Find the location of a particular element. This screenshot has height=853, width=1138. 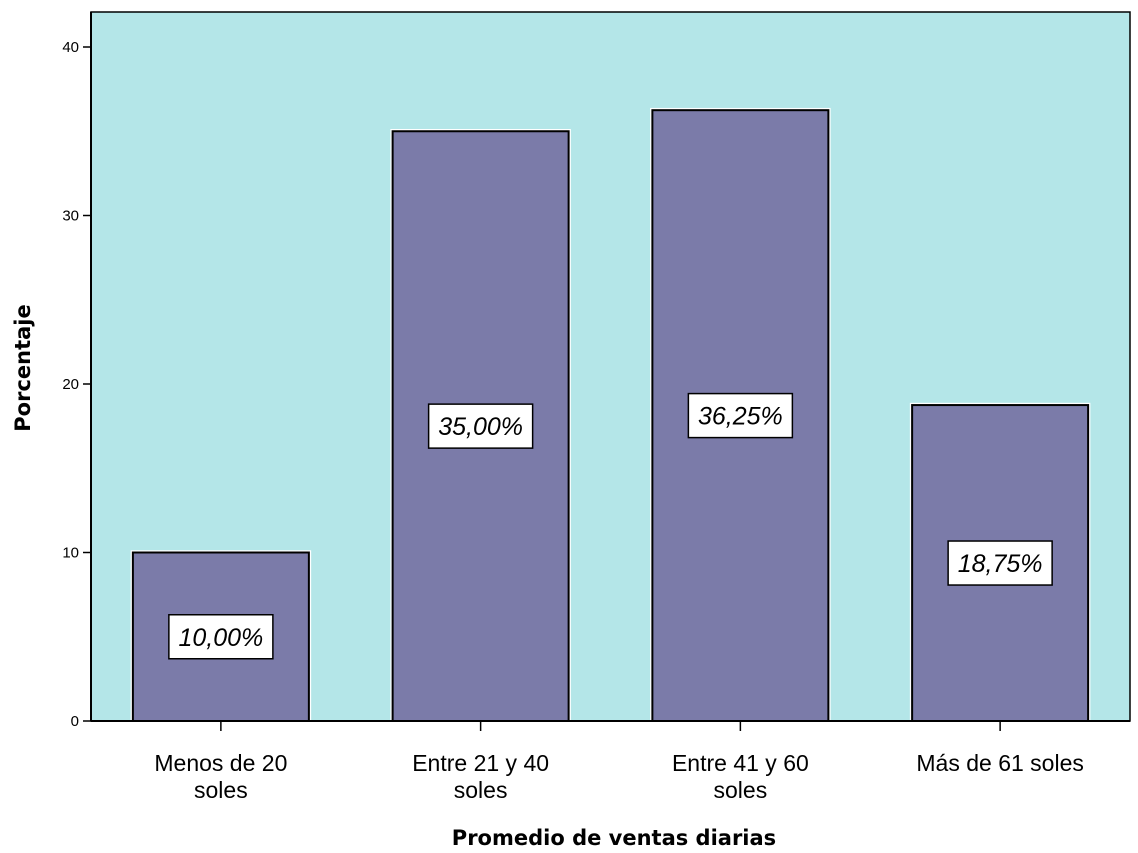

data-label: 18,75% is located at coordinates (1000, 564).